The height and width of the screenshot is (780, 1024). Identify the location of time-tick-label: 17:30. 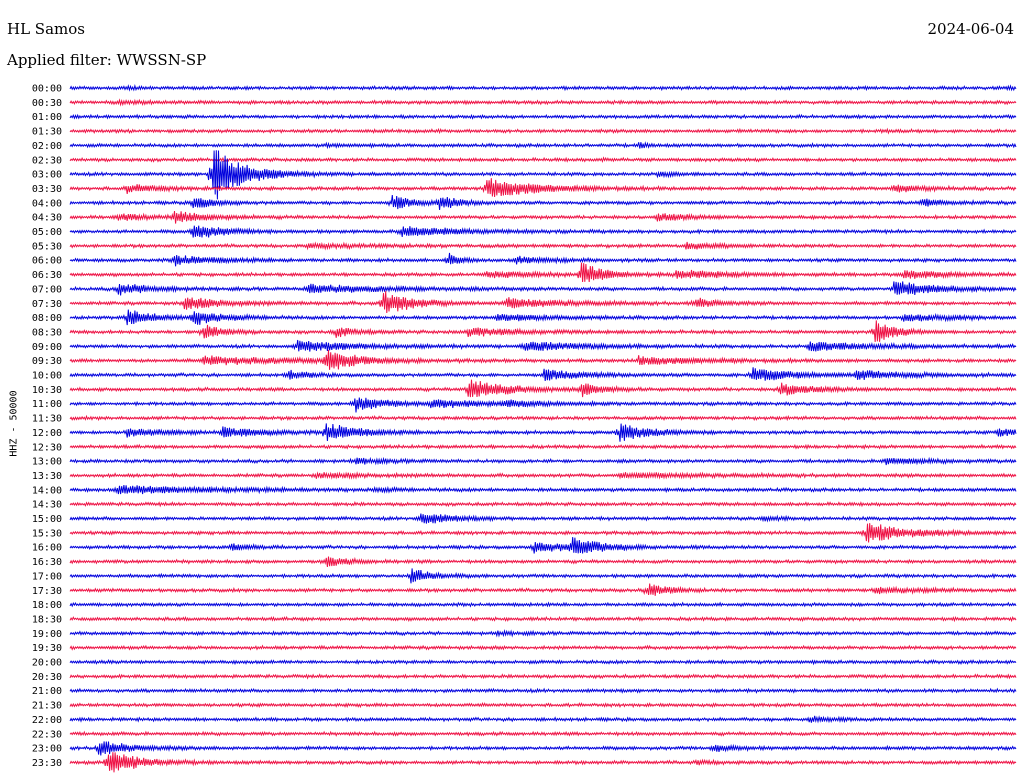
(47, 591).